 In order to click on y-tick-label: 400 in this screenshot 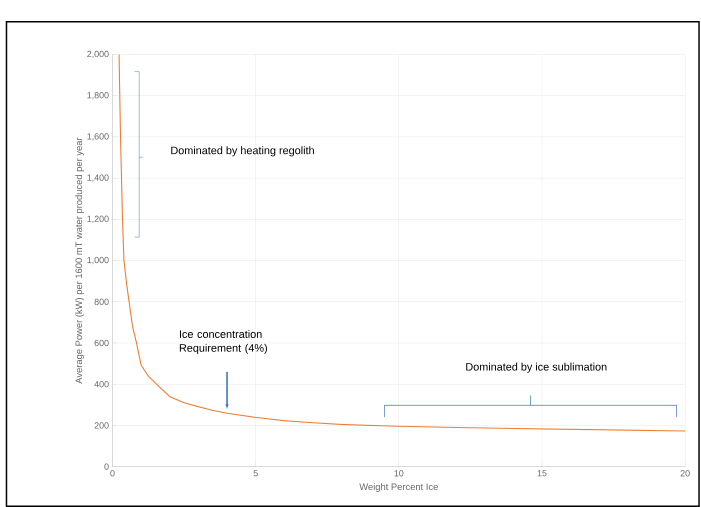, I will do `click(101, 384)`.